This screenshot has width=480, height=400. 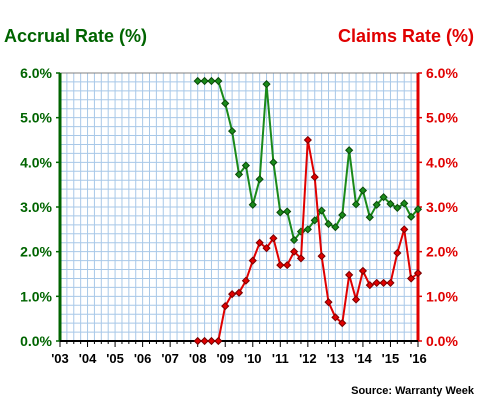 What do you see at coordinates (36, 162) in the screenshot?
I see `left-tick-label: 4.0%` at bounding box center [36, 162].